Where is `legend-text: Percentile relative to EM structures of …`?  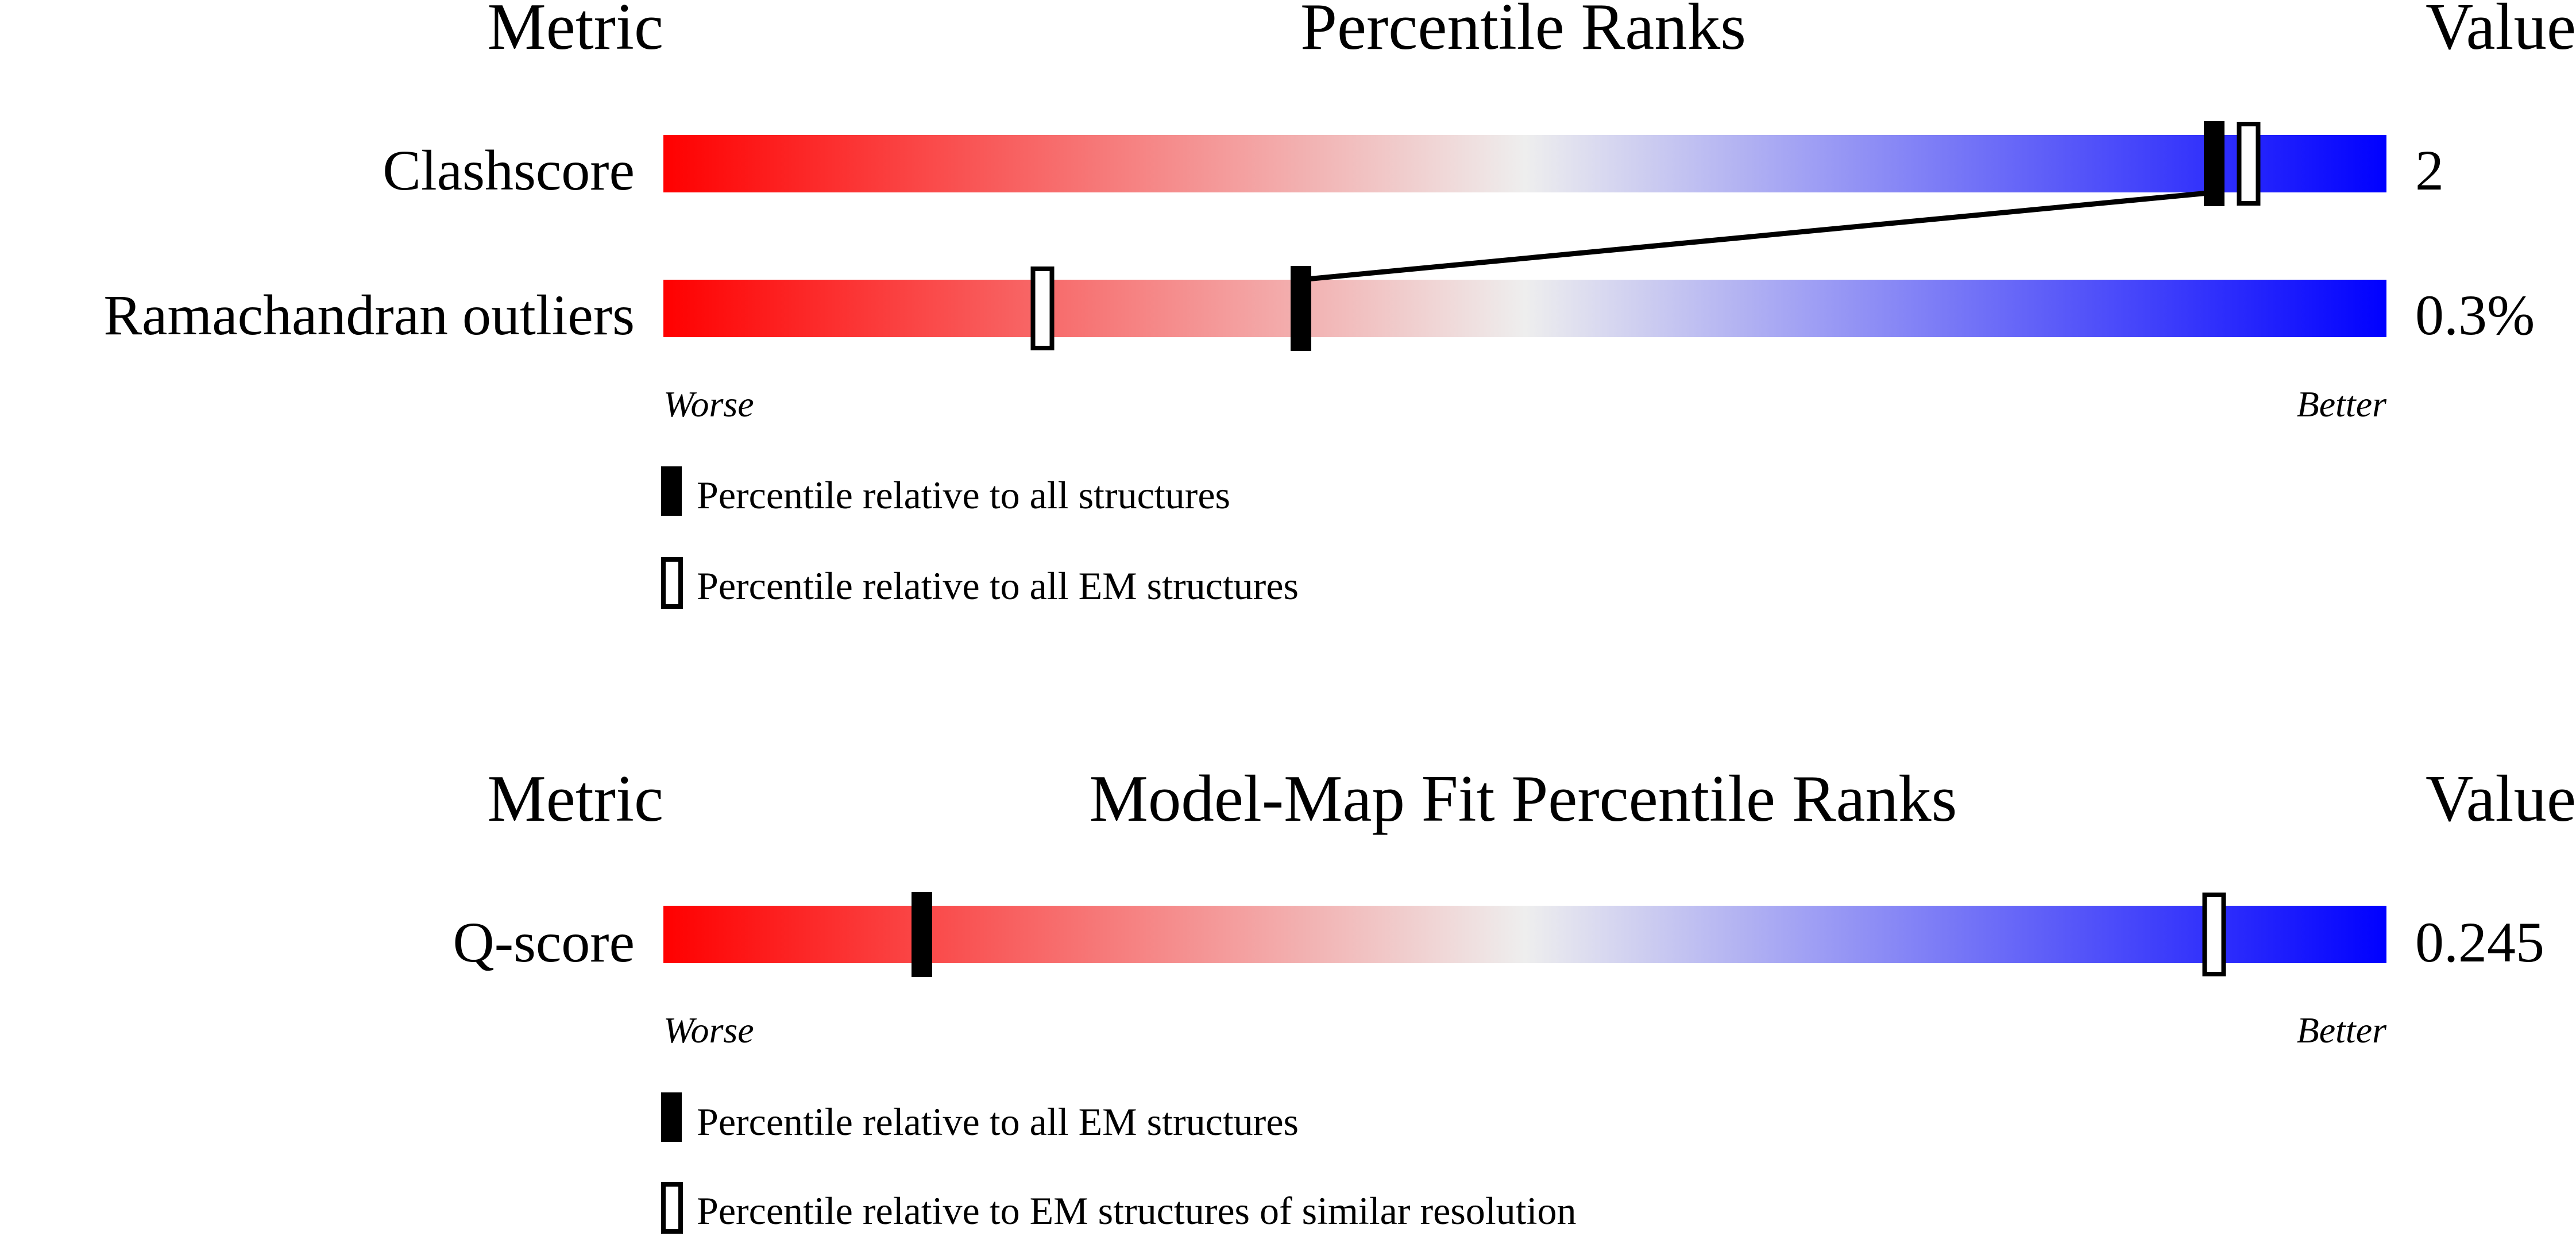 legend-text: Percentile relative to EM structures of … is located at coordinates (1136, 1211).